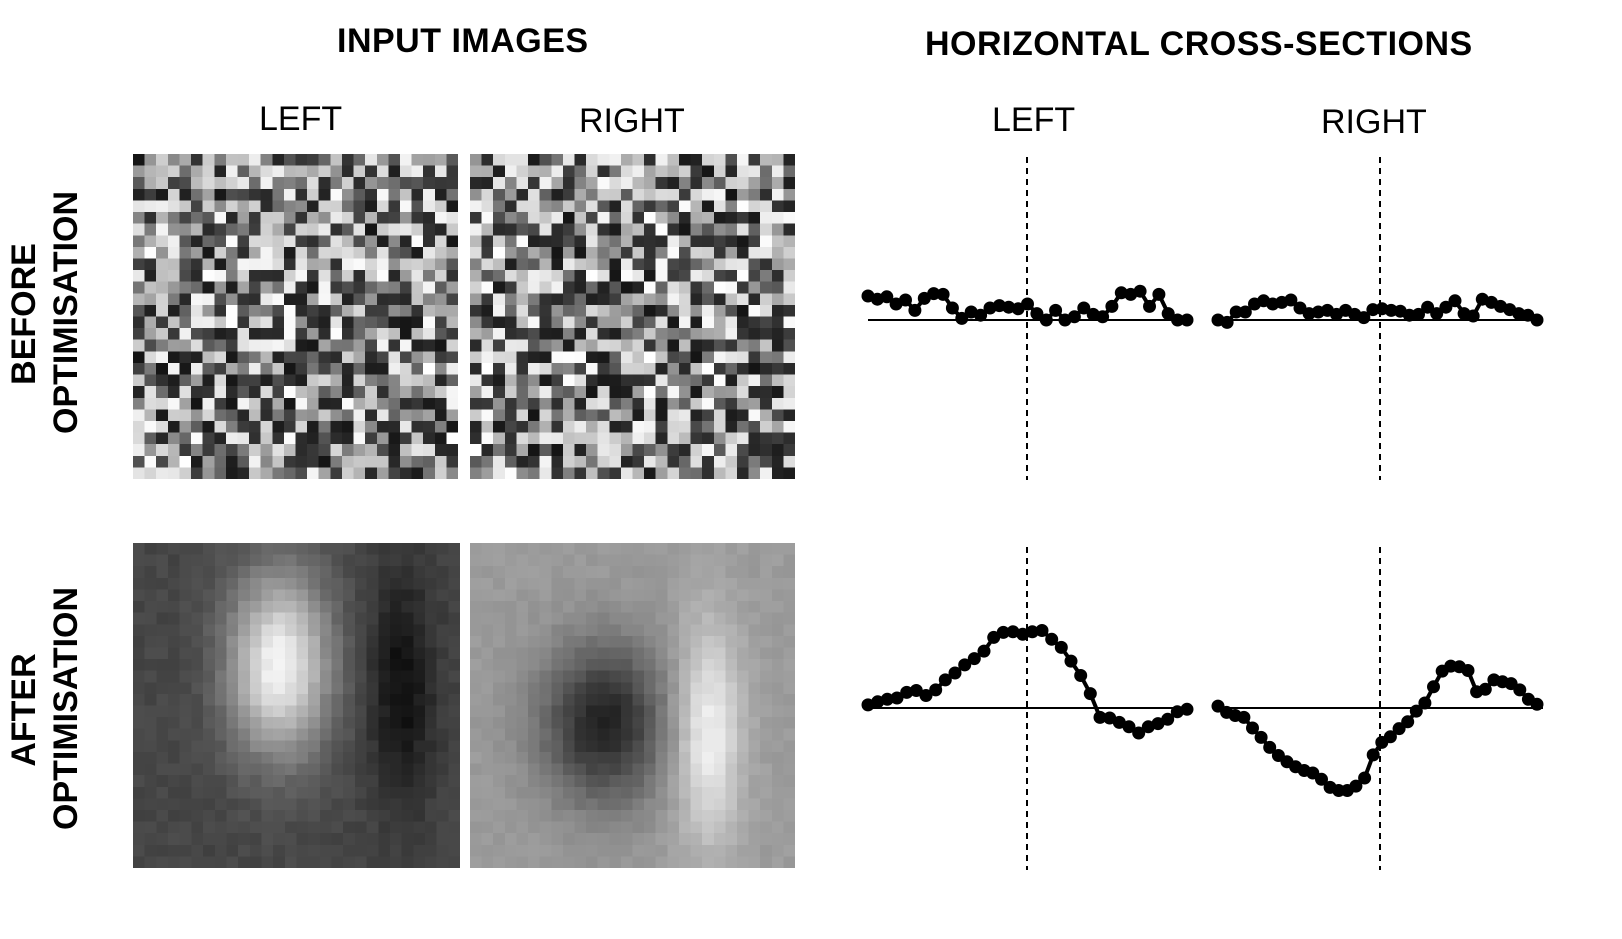  Describe the element at coordinates (1199, 44) in the screenshot. I see `cross-sections-title: HORIZONTAL CROSS-SECTIONS` at that location.